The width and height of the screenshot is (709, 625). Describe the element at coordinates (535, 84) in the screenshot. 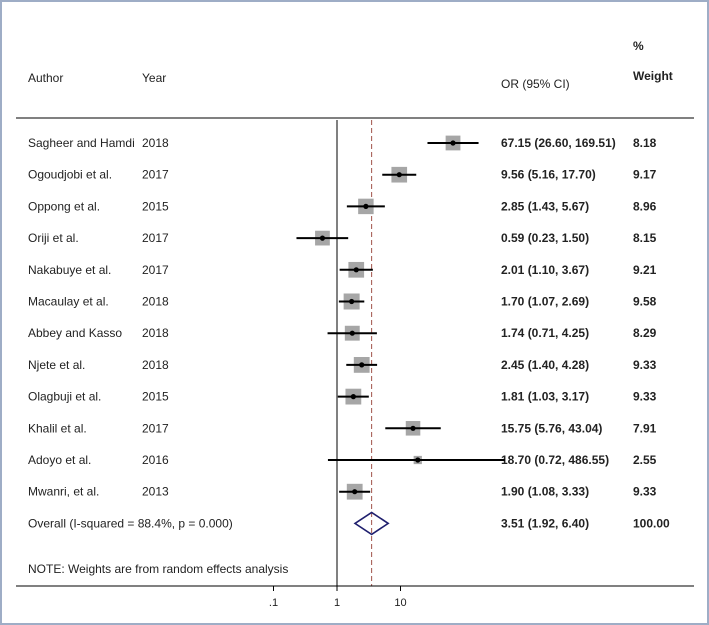

I see `or-header: OR (95% CI)` at that location.